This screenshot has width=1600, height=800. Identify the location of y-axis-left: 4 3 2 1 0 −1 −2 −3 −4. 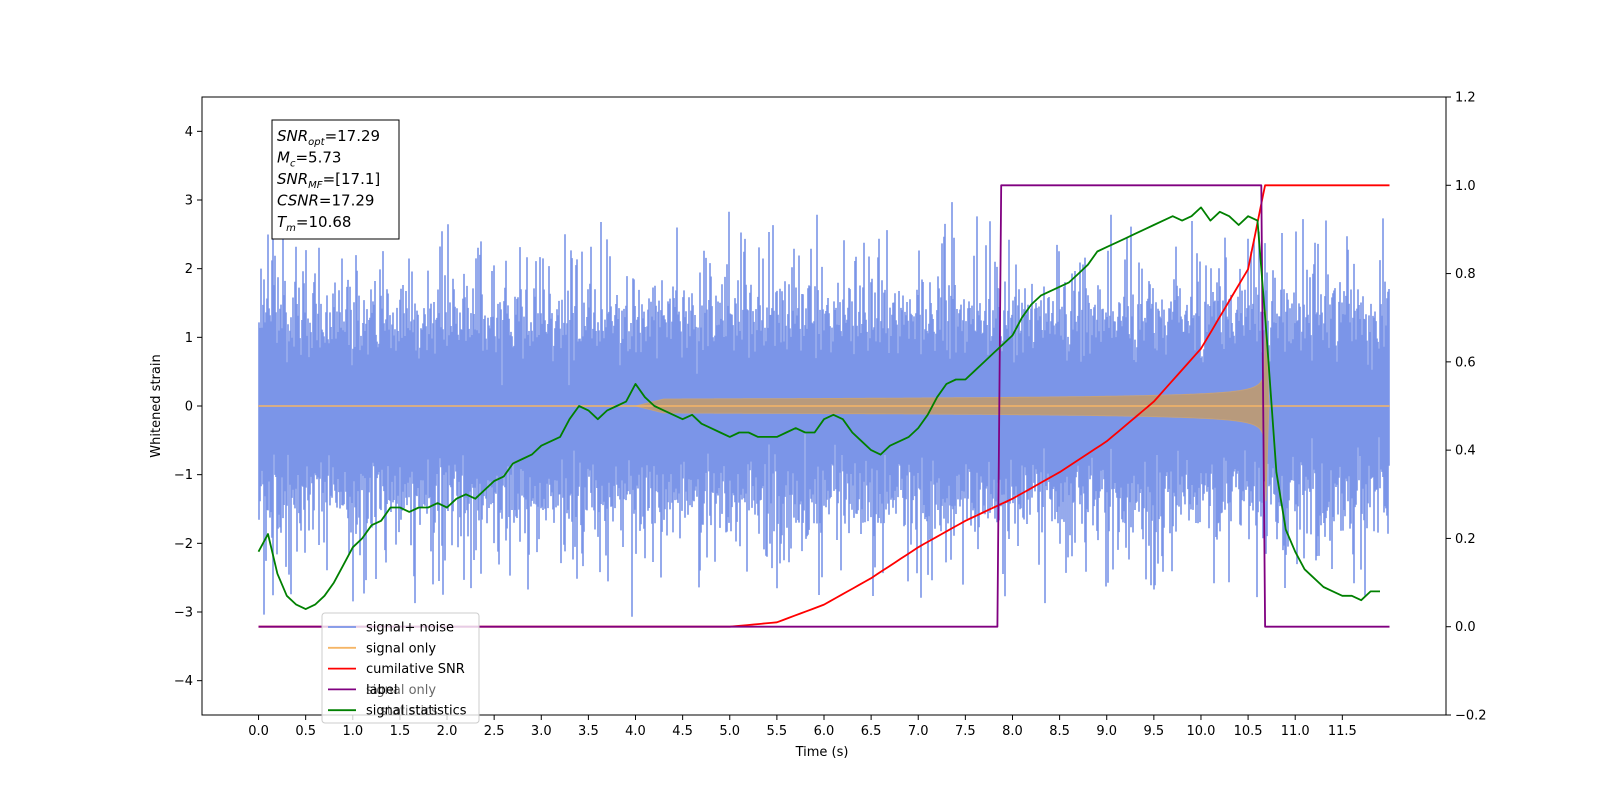
(188, 407).